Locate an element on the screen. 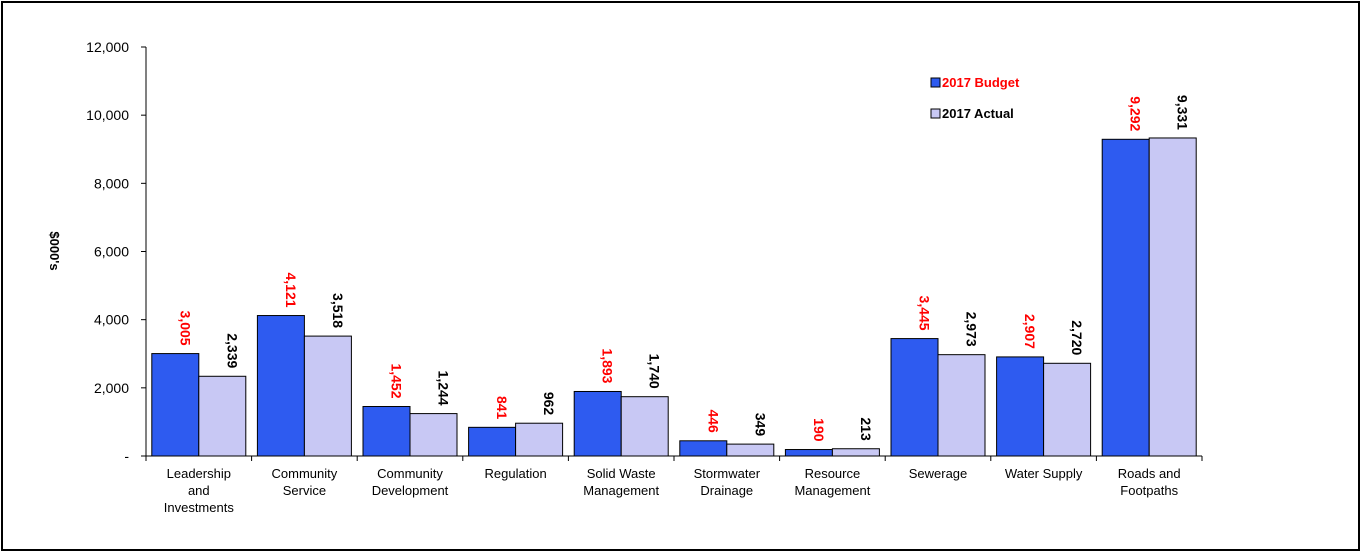 This screenshot has height=555, width=1365. x-category-label: Resource is located at coordinates (833, 473).